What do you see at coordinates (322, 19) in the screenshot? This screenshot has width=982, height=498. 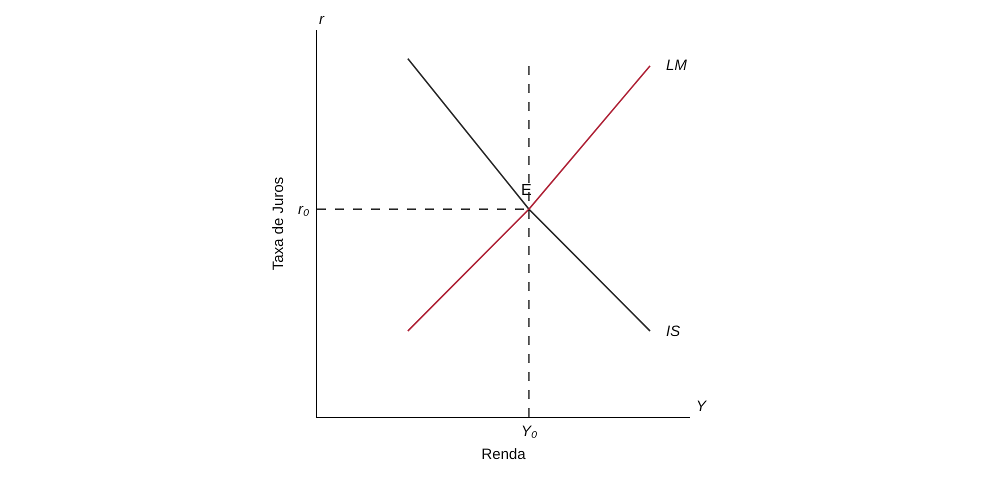 I see `text: r` at bounding box center [322, 19].